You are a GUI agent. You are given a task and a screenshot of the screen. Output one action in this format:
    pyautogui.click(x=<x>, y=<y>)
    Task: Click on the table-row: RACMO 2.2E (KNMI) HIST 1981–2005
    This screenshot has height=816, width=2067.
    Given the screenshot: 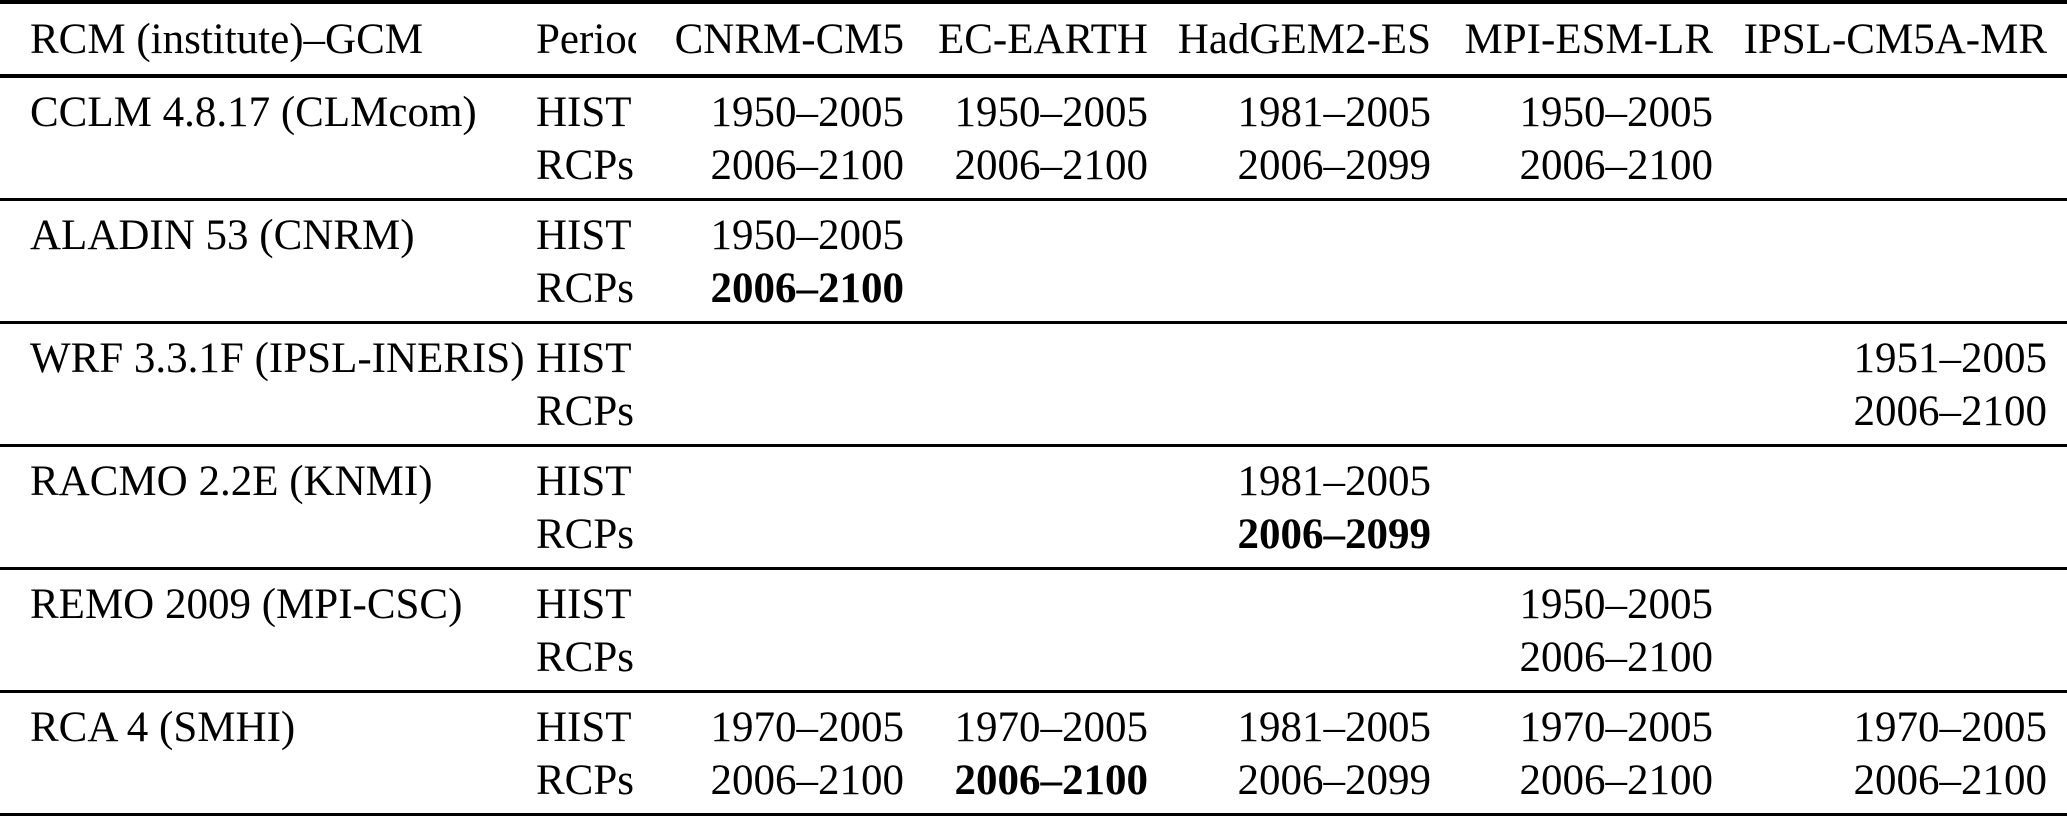 What is the action you would take?
    pyautogui.click(x=1033, y=475)
    